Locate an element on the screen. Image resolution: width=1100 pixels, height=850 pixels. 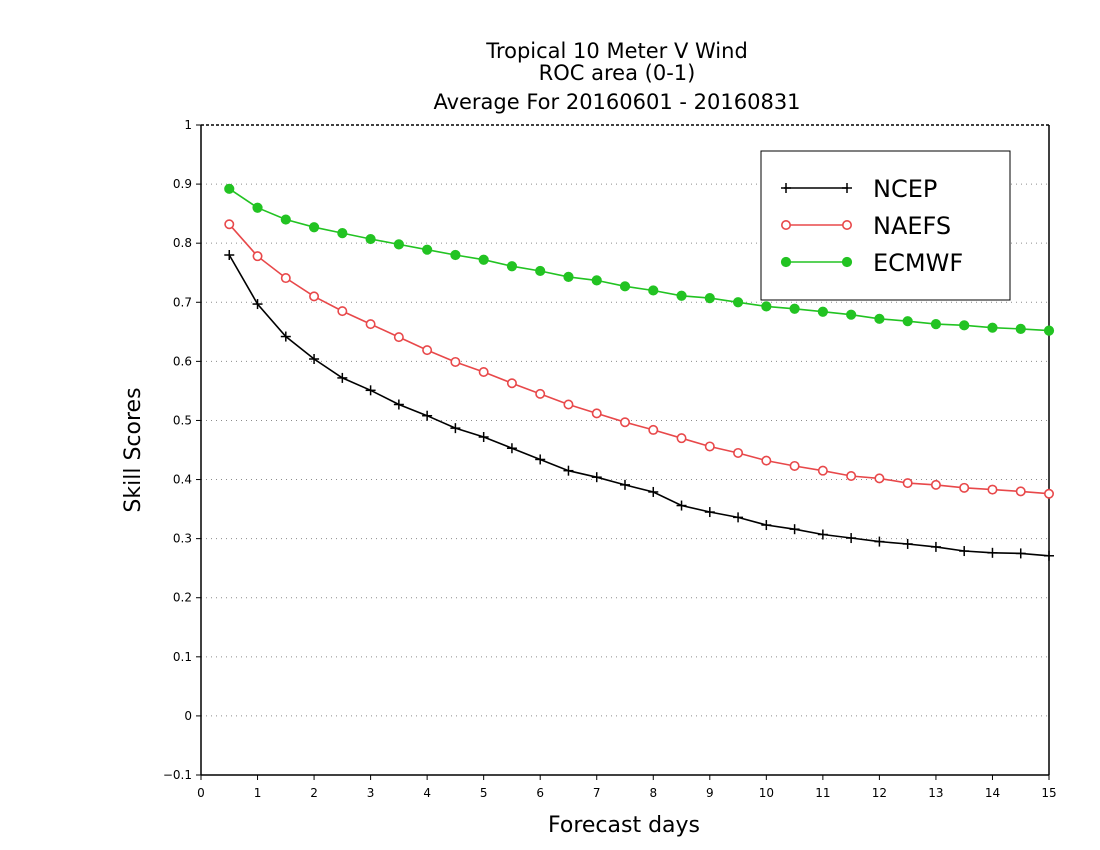
legend-label-naefs: NAEFS is located at coordinates (912, 226).